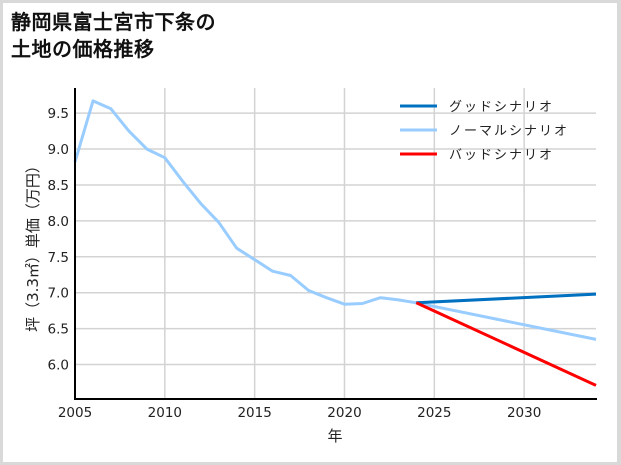 Image resolution: width=621 pixels, height=465 pixels. I want to click on x-tick-labels: 2005 2010 2015 2020 2025 2030, so click(299, 413).